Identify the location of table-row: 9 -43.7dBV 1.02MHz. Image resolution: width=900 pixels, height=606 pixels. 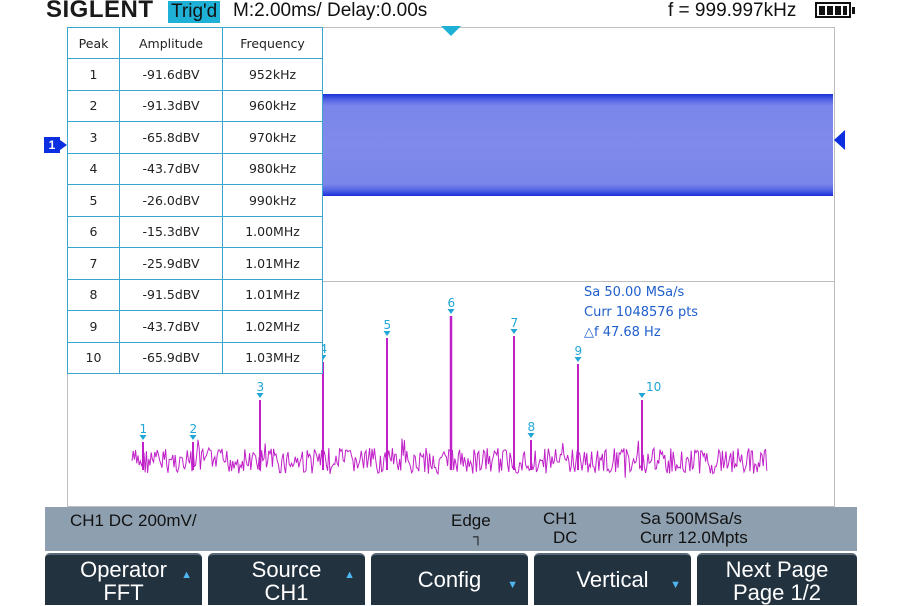
(195, 326).